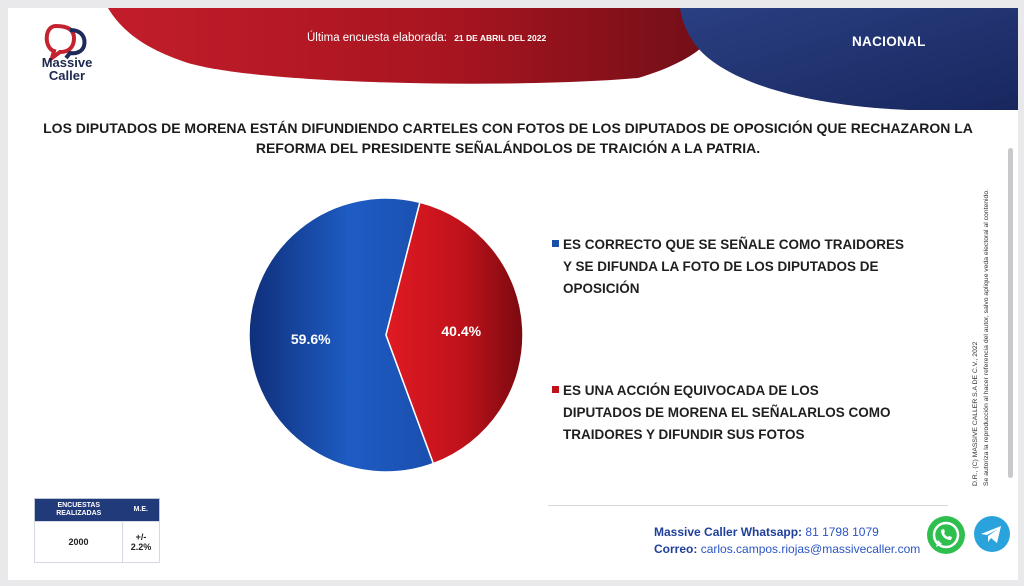 This screenshot has width=1024, height=586. I want to click on email-label: Correo:, so click(676, 549).